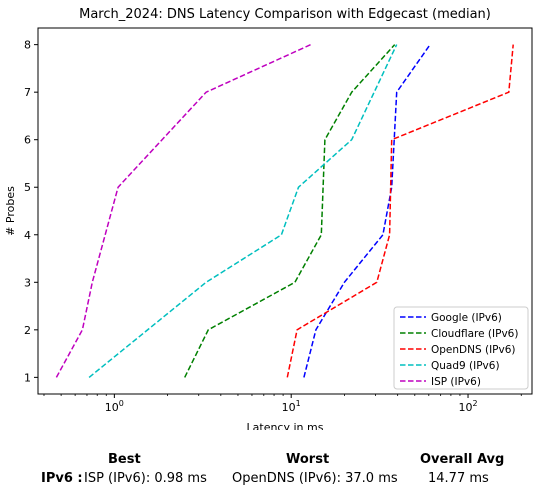 This screenshot has height=496, width=541. Describe the element at coordinates (466, 318) in the screenshot. I see `legend-label: Google (IPv6)` at that location.